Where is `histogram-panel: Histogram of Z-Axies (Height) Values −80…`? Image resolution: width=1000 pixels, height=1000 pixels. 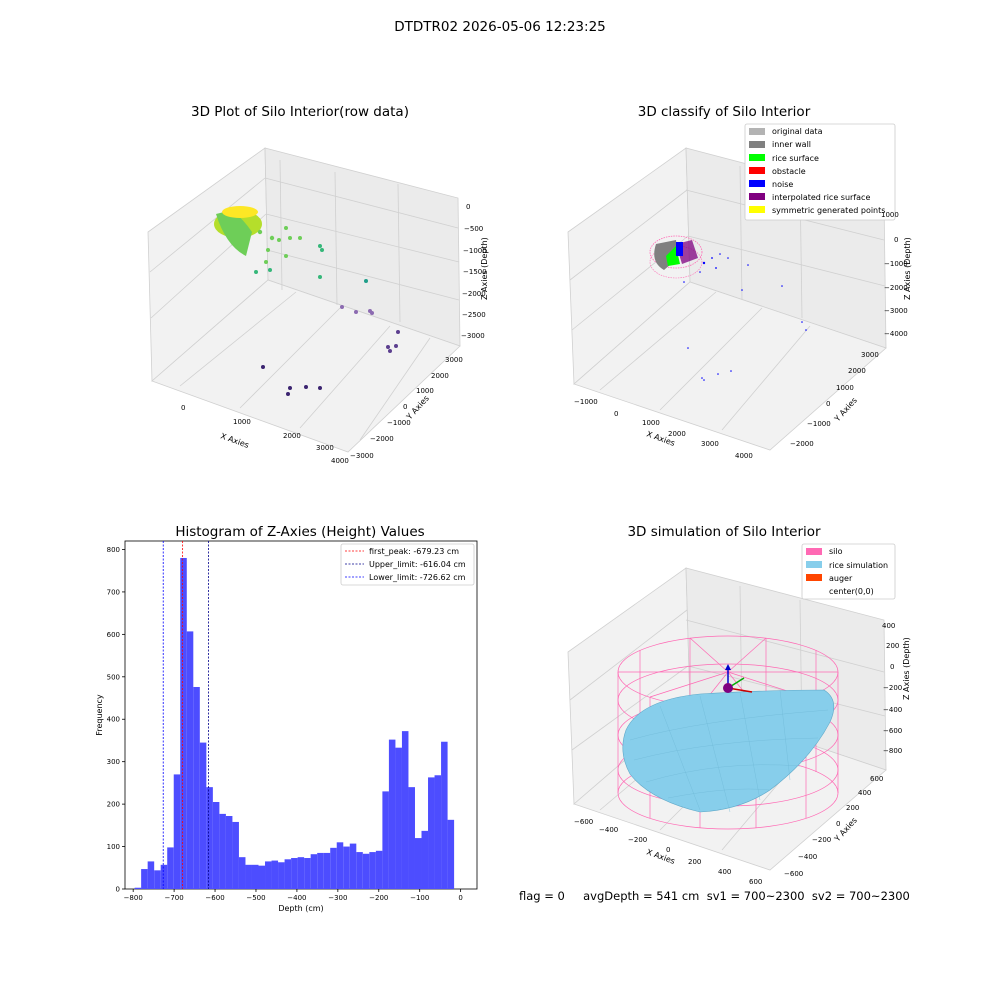
histogram-panel: Histogram of Z-Axies (Height) Values −80… is located at coordinates (286, 718).